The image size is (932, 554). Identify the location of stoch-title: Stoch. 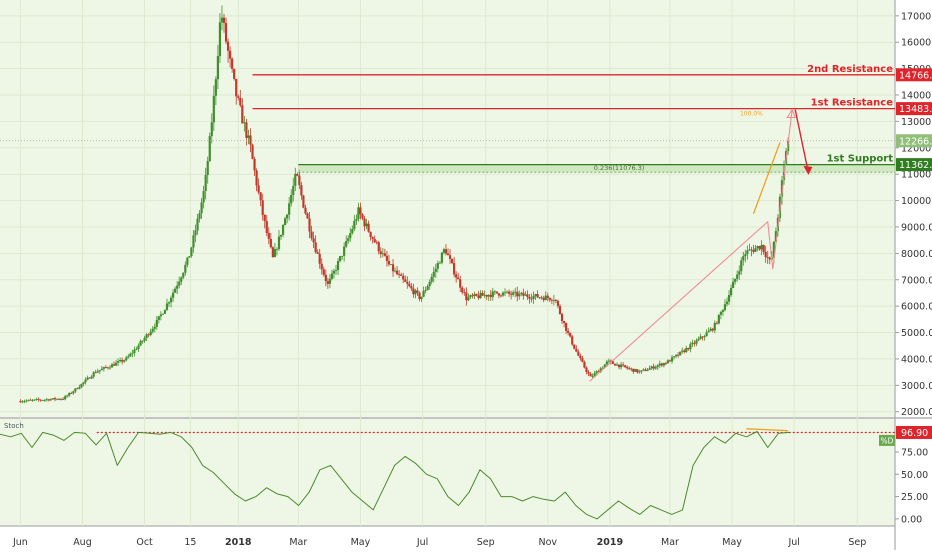
(14, 426).